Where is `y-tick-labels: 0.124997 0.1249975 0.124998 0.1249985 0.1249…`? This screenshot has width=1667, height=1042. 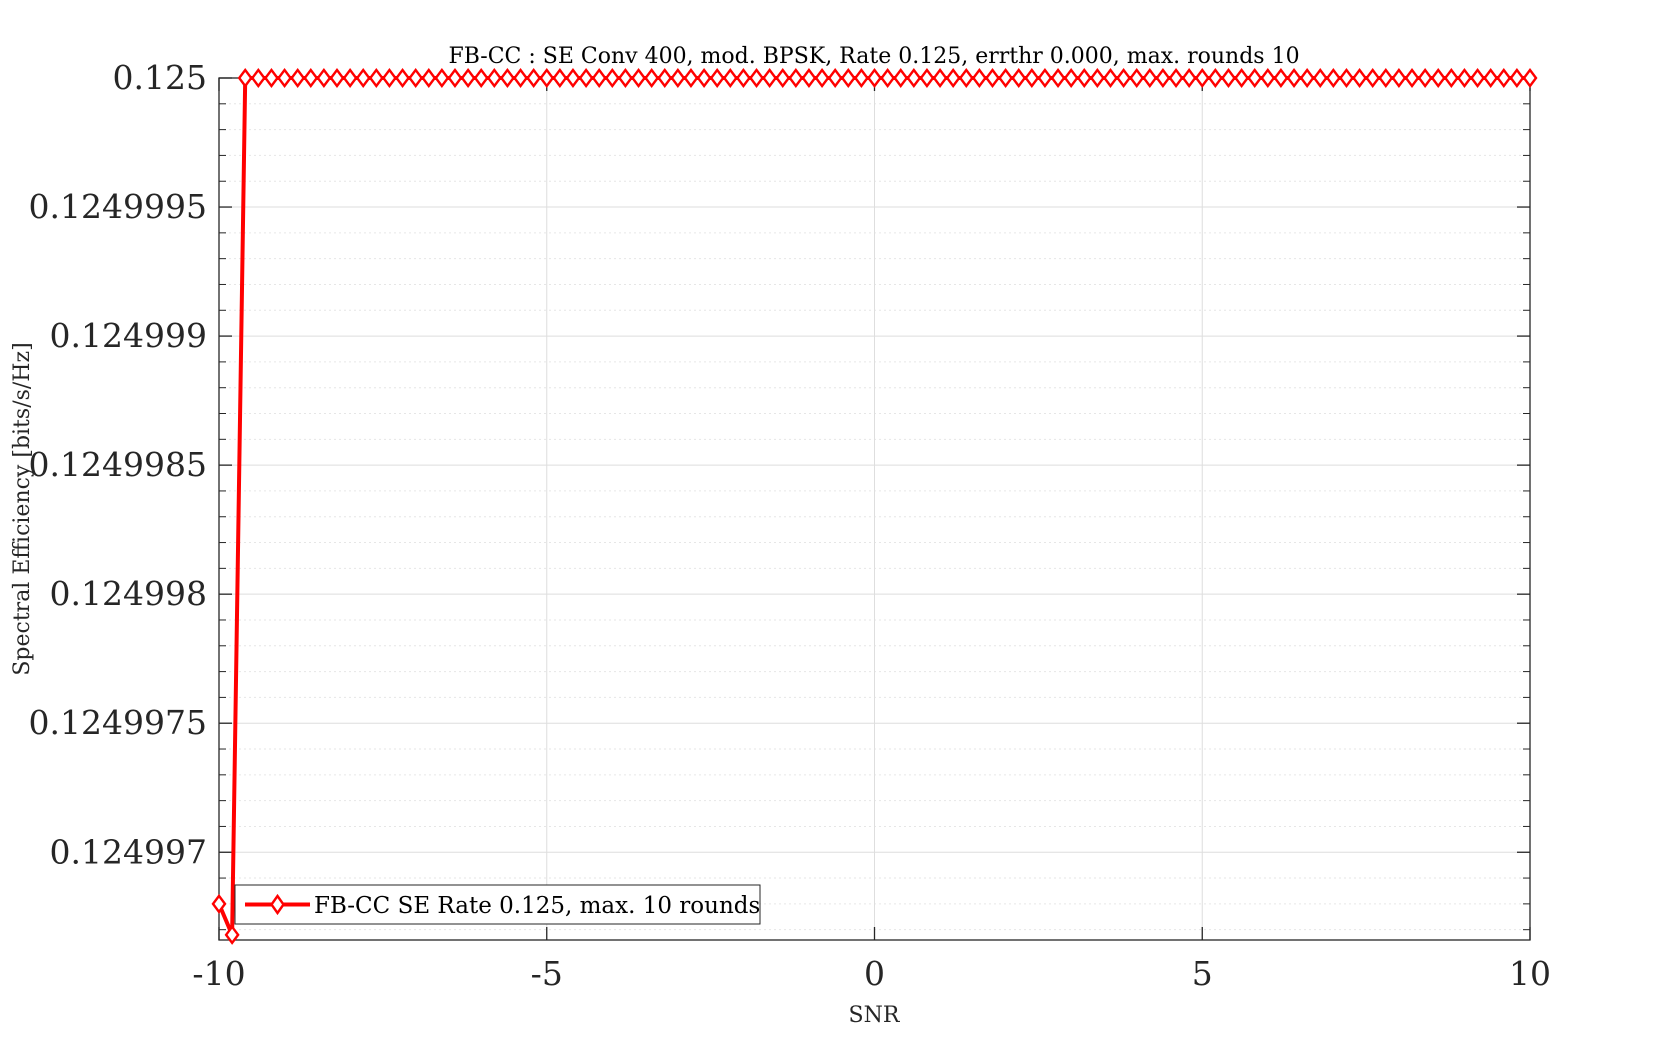
y-tick-labels: 0.124997 0.1249975 0.124998 0.1249985 0.1249… is located at coordinates (118, 464).